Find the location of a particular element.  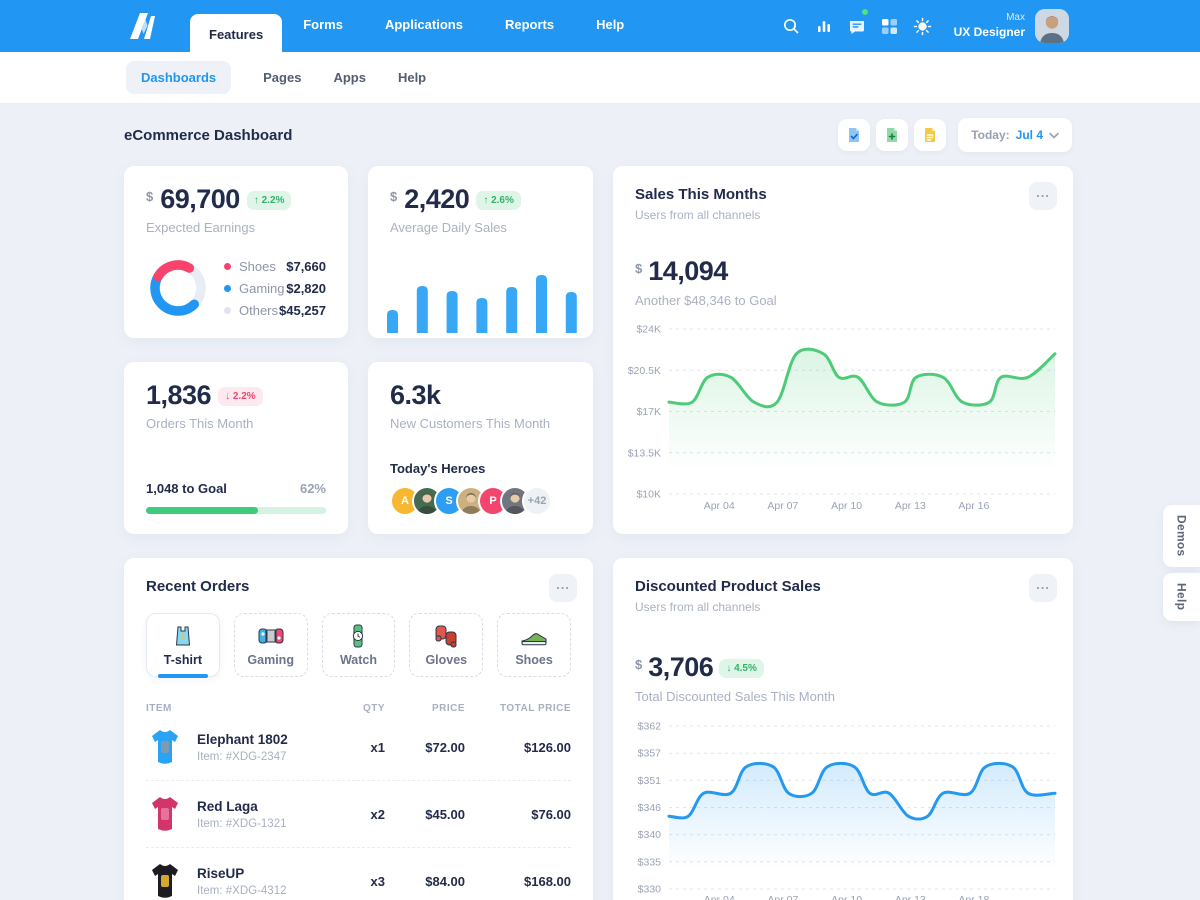

doc-lines-icon is located at coordinates (930, 135).